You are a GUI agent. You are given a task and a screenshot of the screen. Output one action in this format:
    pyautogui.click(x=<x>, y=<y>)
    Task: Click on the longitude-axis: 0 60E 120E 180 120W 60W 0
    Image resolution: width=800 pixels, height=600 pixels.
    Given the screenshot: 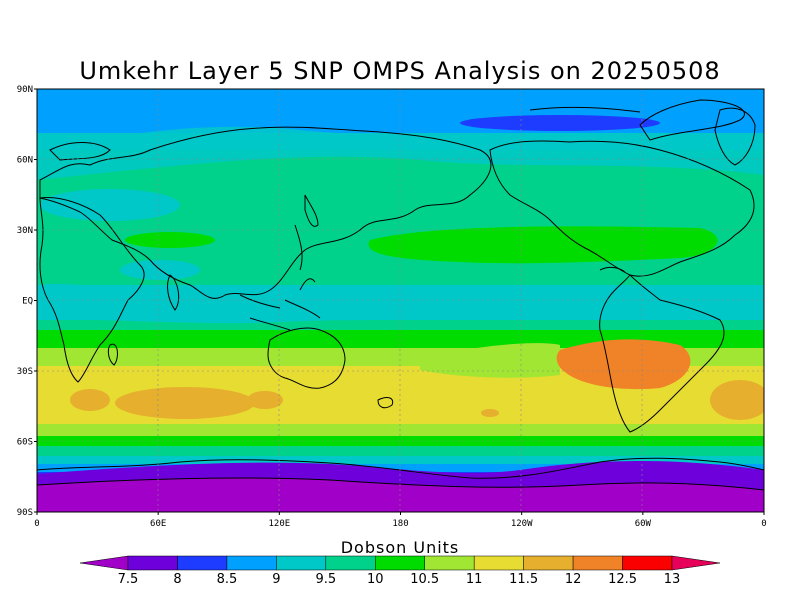 What is the action you would take?
    pyautogui.click(x=400, y=520)
    